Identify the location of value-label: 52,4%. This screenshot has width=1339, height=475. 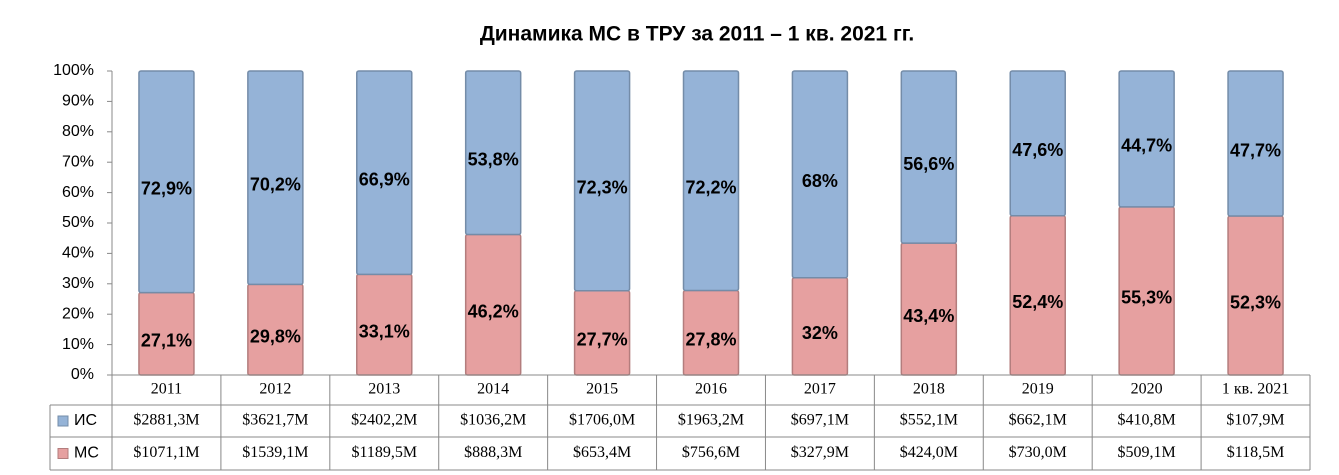
(1037, 302).